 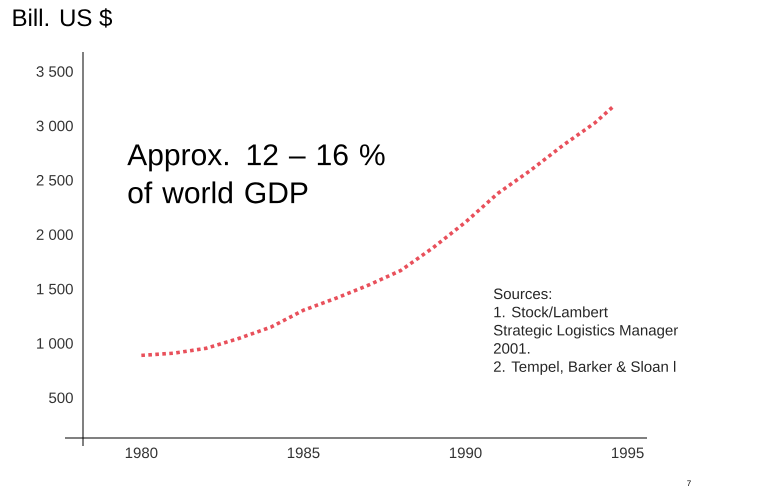 What do you see at coordinates (256, 174) in the screenshot?
I see `annotation: Approx. 12 – 16 % of world GDP` at bounding box center [256, 174].